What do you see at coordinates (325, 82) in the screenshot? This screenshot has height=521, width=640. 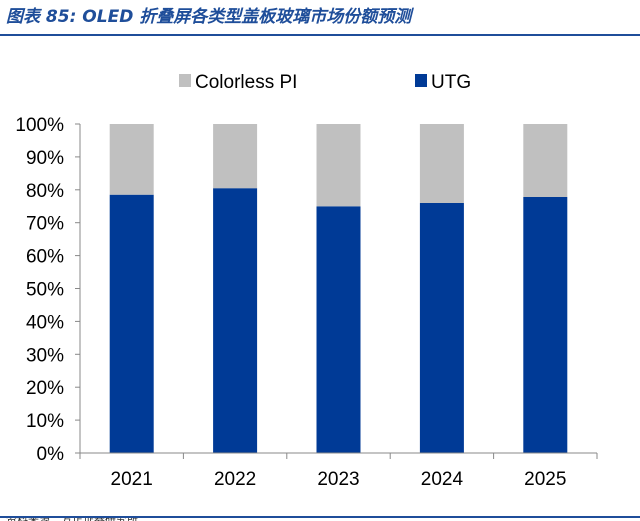 I see `chart-legend: Colorless PI UTG` at bounding box center [325, 82].